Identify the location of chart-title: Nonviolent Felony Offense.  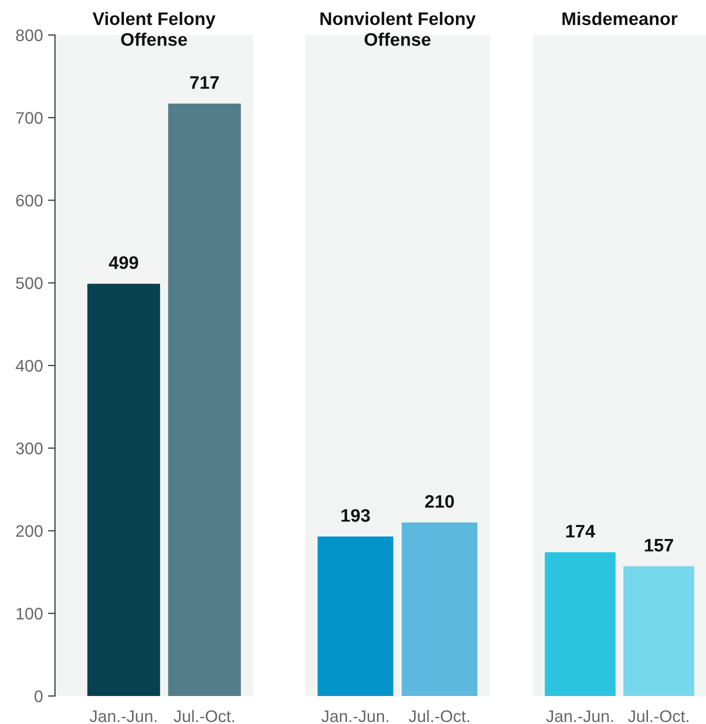
(398, 29).